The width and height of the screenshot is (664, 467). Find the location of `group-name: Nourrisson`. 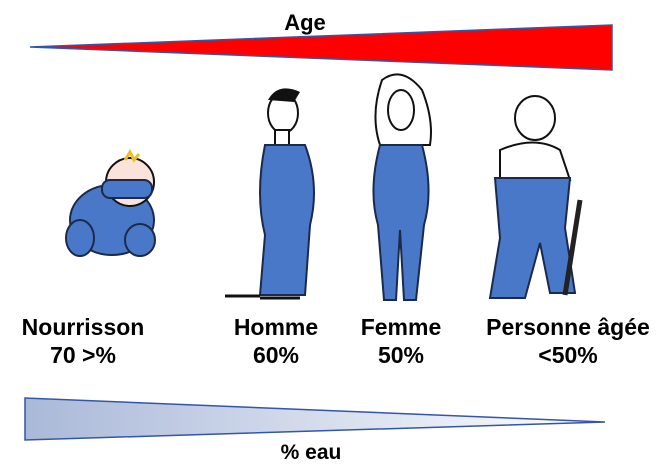

group-name: Nourrisson is located at coordinates (83, 327).